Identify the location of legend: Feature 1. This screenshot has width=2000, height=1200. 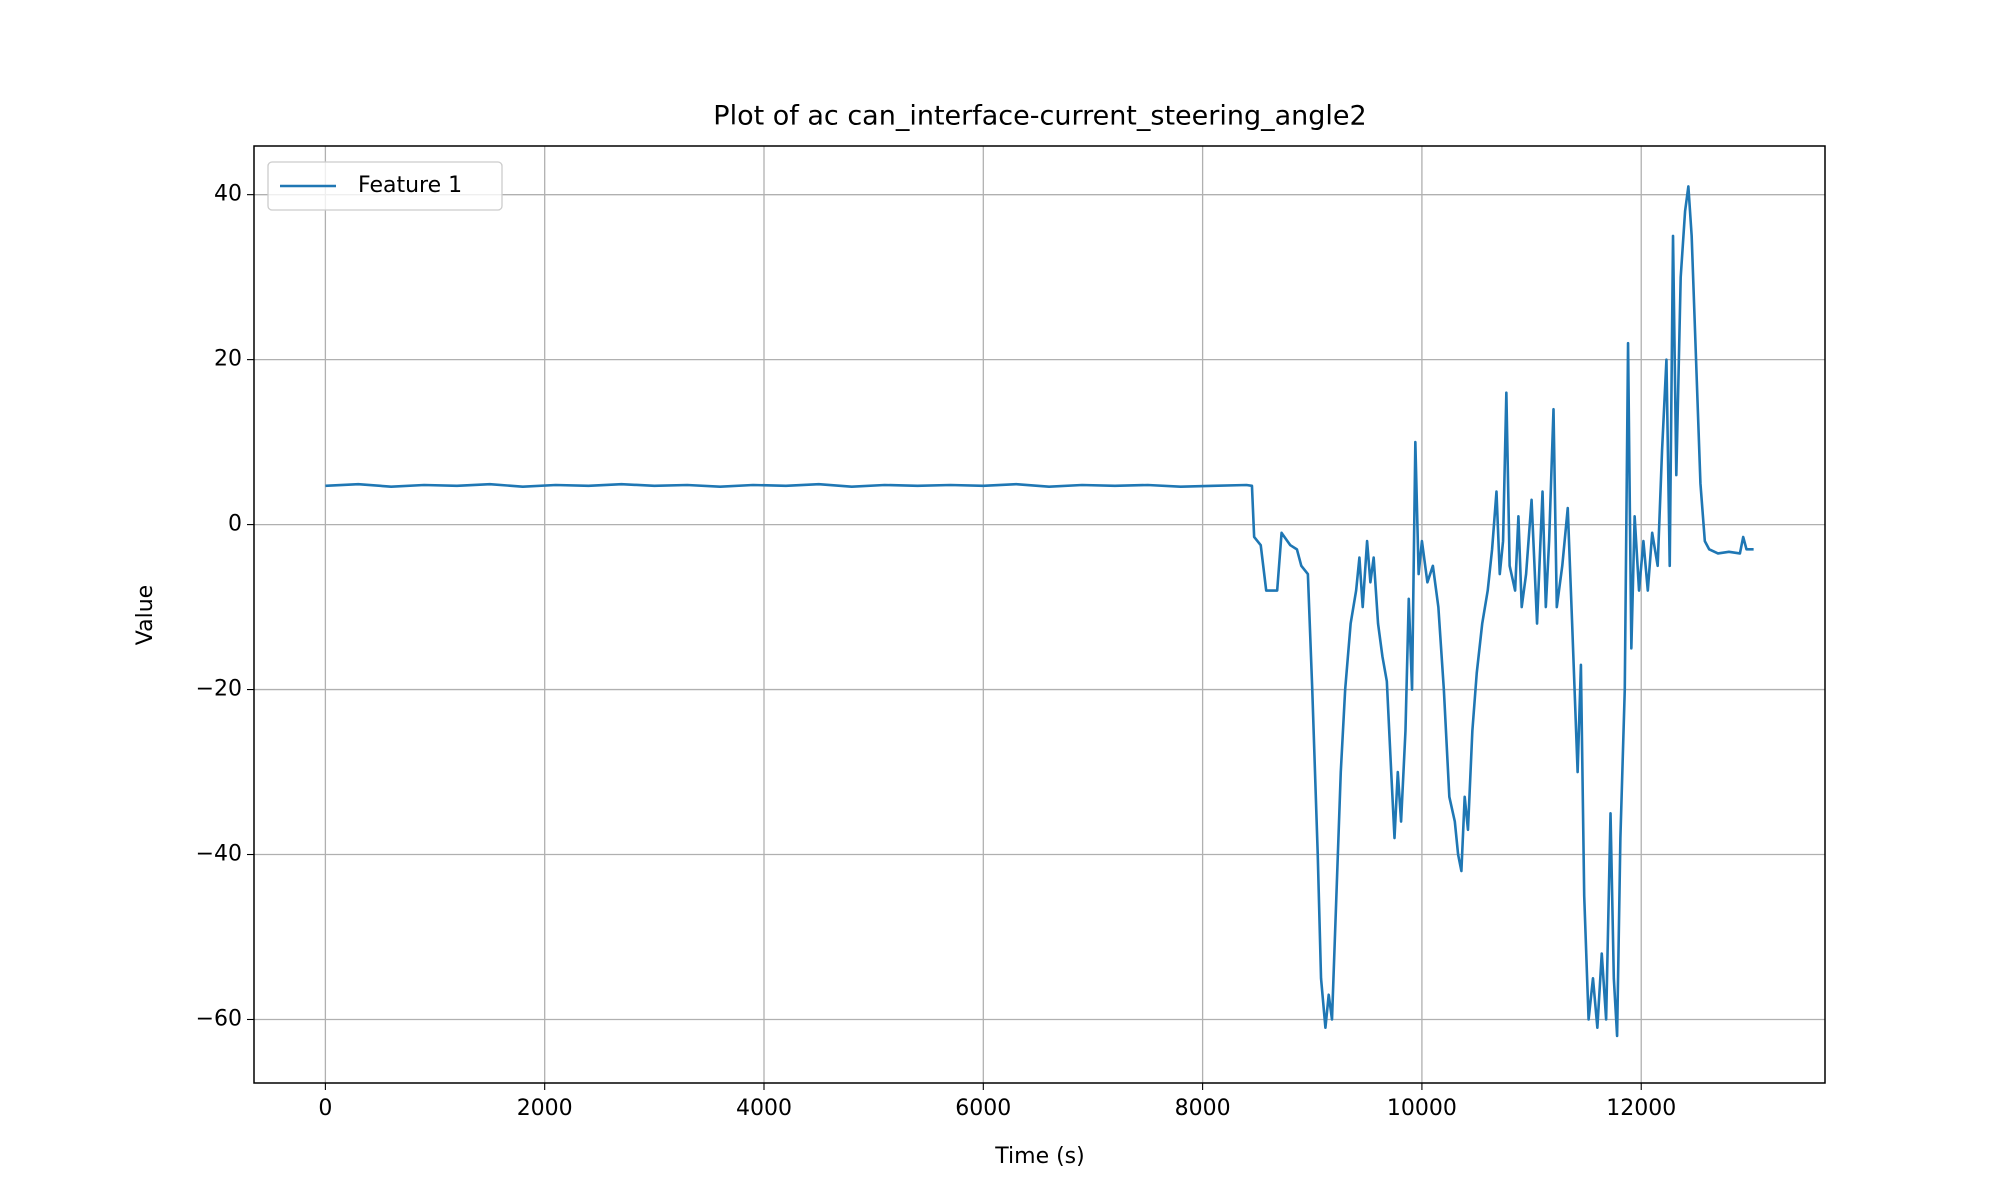
(385, 186).